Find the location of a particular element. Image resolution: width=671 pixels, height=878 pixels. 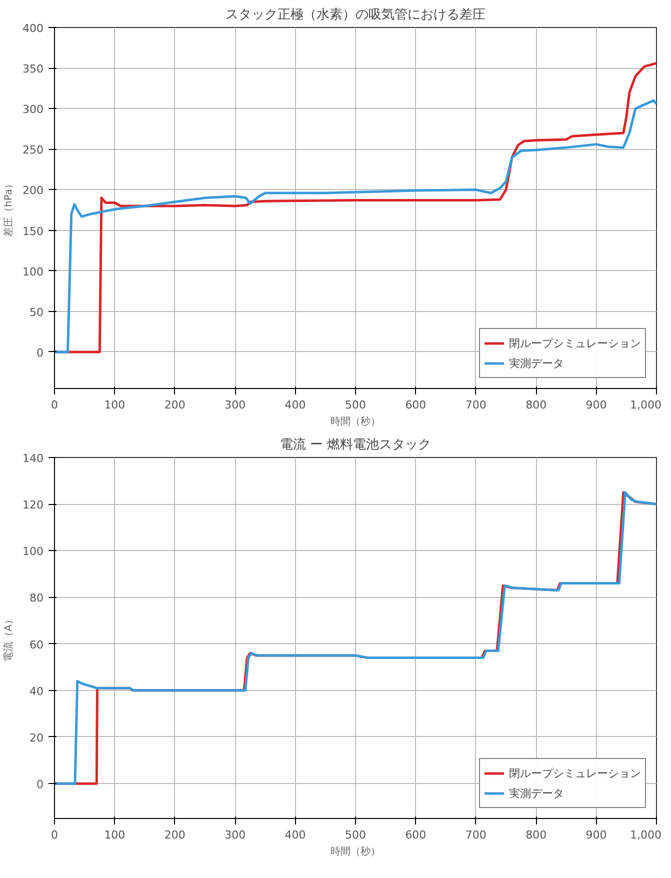

y-tick-label: 40 is located at coordinates (37, 691).